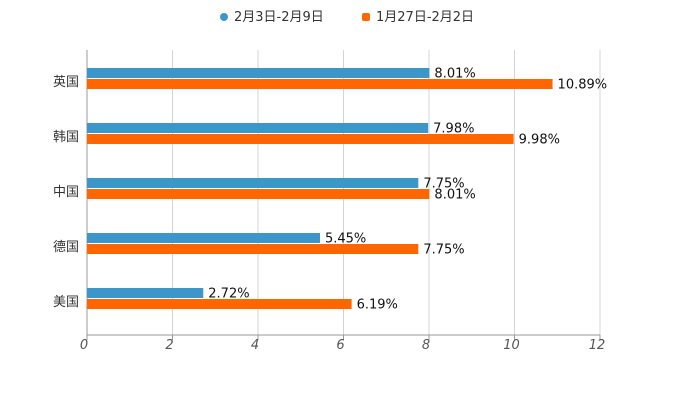  Describe the element at coordinates (66, 192) in the screenshot. I see `y-category-label: 中国` at that location.